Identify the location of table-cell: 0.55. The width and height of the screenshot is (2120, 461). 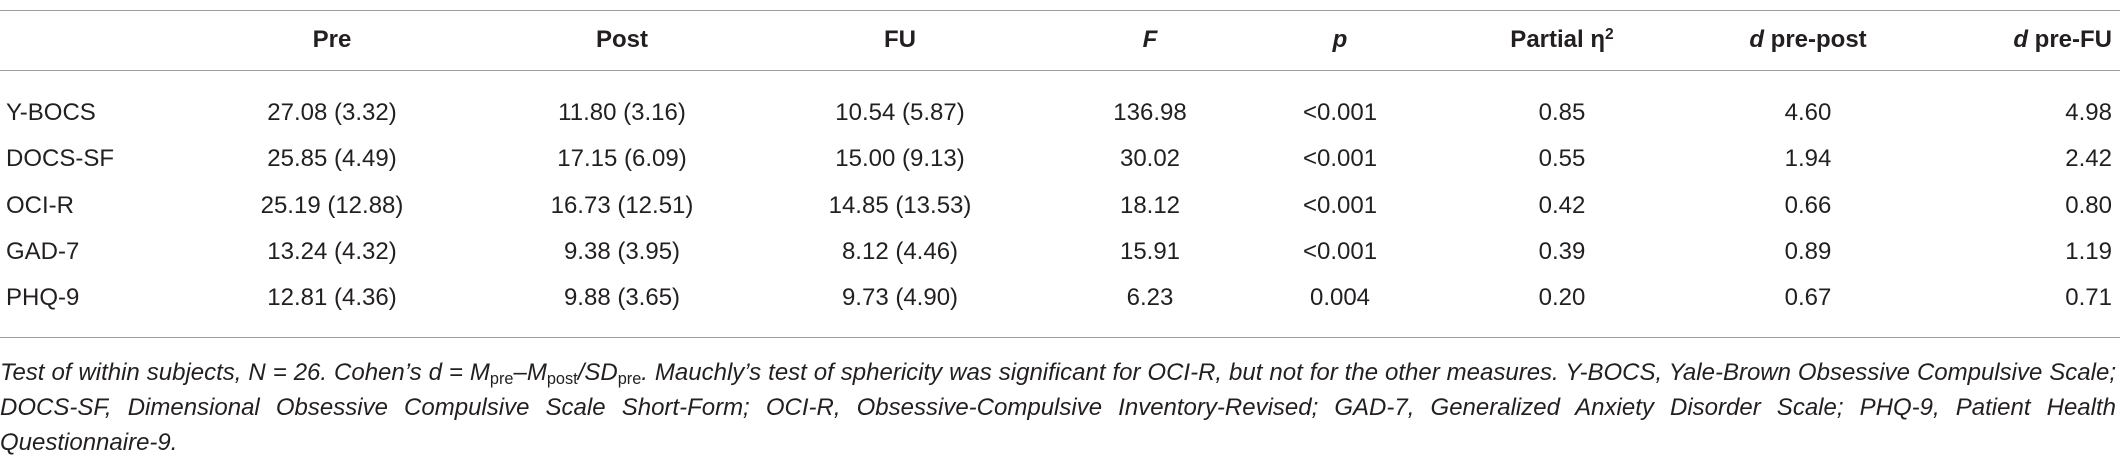
(1562, 159).